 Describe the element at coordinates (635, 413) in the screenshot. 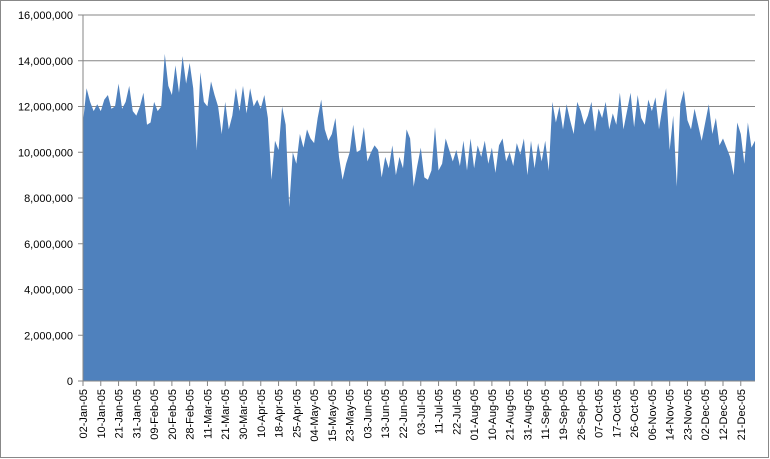

I see `x-tick-label: 26-Oct-05` at that location.